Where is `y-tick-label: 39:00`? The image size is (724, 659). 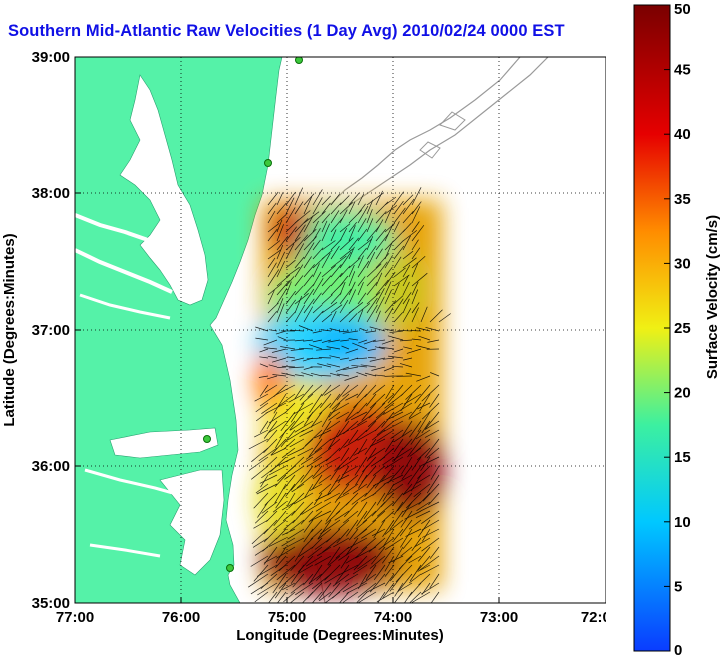
y-tick-label: 39:00 is located at coordinates (51, 57).